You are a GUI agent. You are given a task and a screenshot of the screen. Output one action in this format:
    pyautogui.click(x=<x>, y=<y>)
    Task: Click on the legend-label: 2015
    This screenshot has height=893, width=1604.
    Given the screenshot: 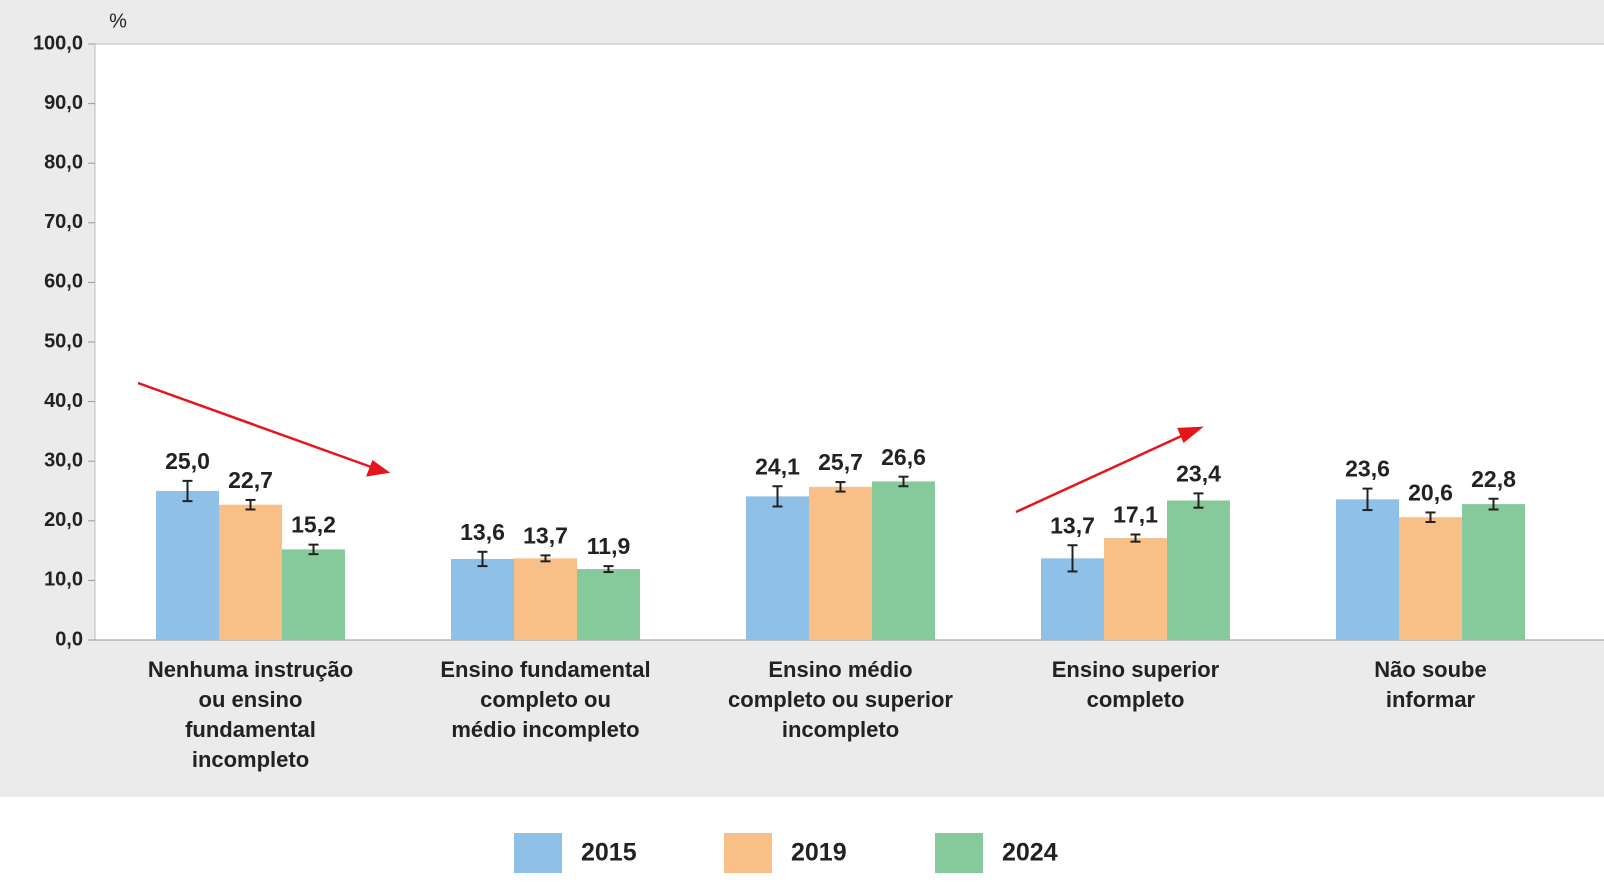 What is the action you would take?
    pyautogui.click(x=609, y=853)
    